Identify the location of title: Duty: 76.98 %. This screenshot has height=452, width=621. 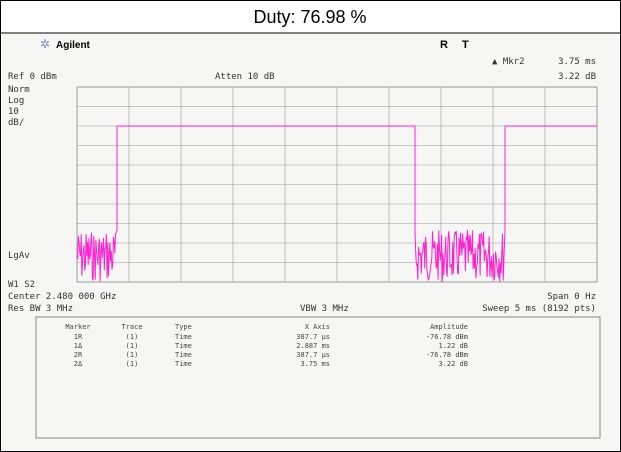
(309, 17).